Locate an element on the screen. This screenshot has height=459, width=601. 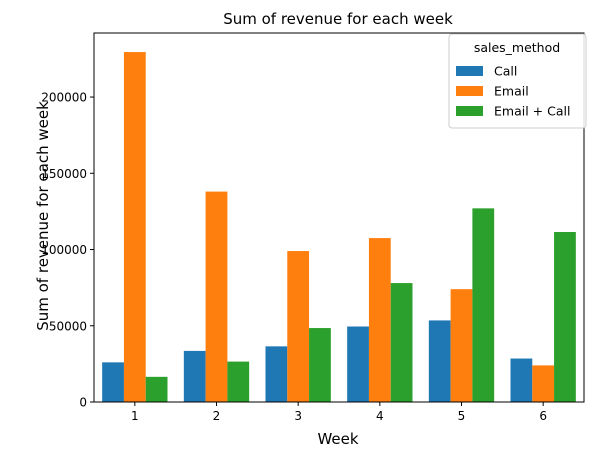
bar-week-4-email-call is located at coordinates (401, 342).